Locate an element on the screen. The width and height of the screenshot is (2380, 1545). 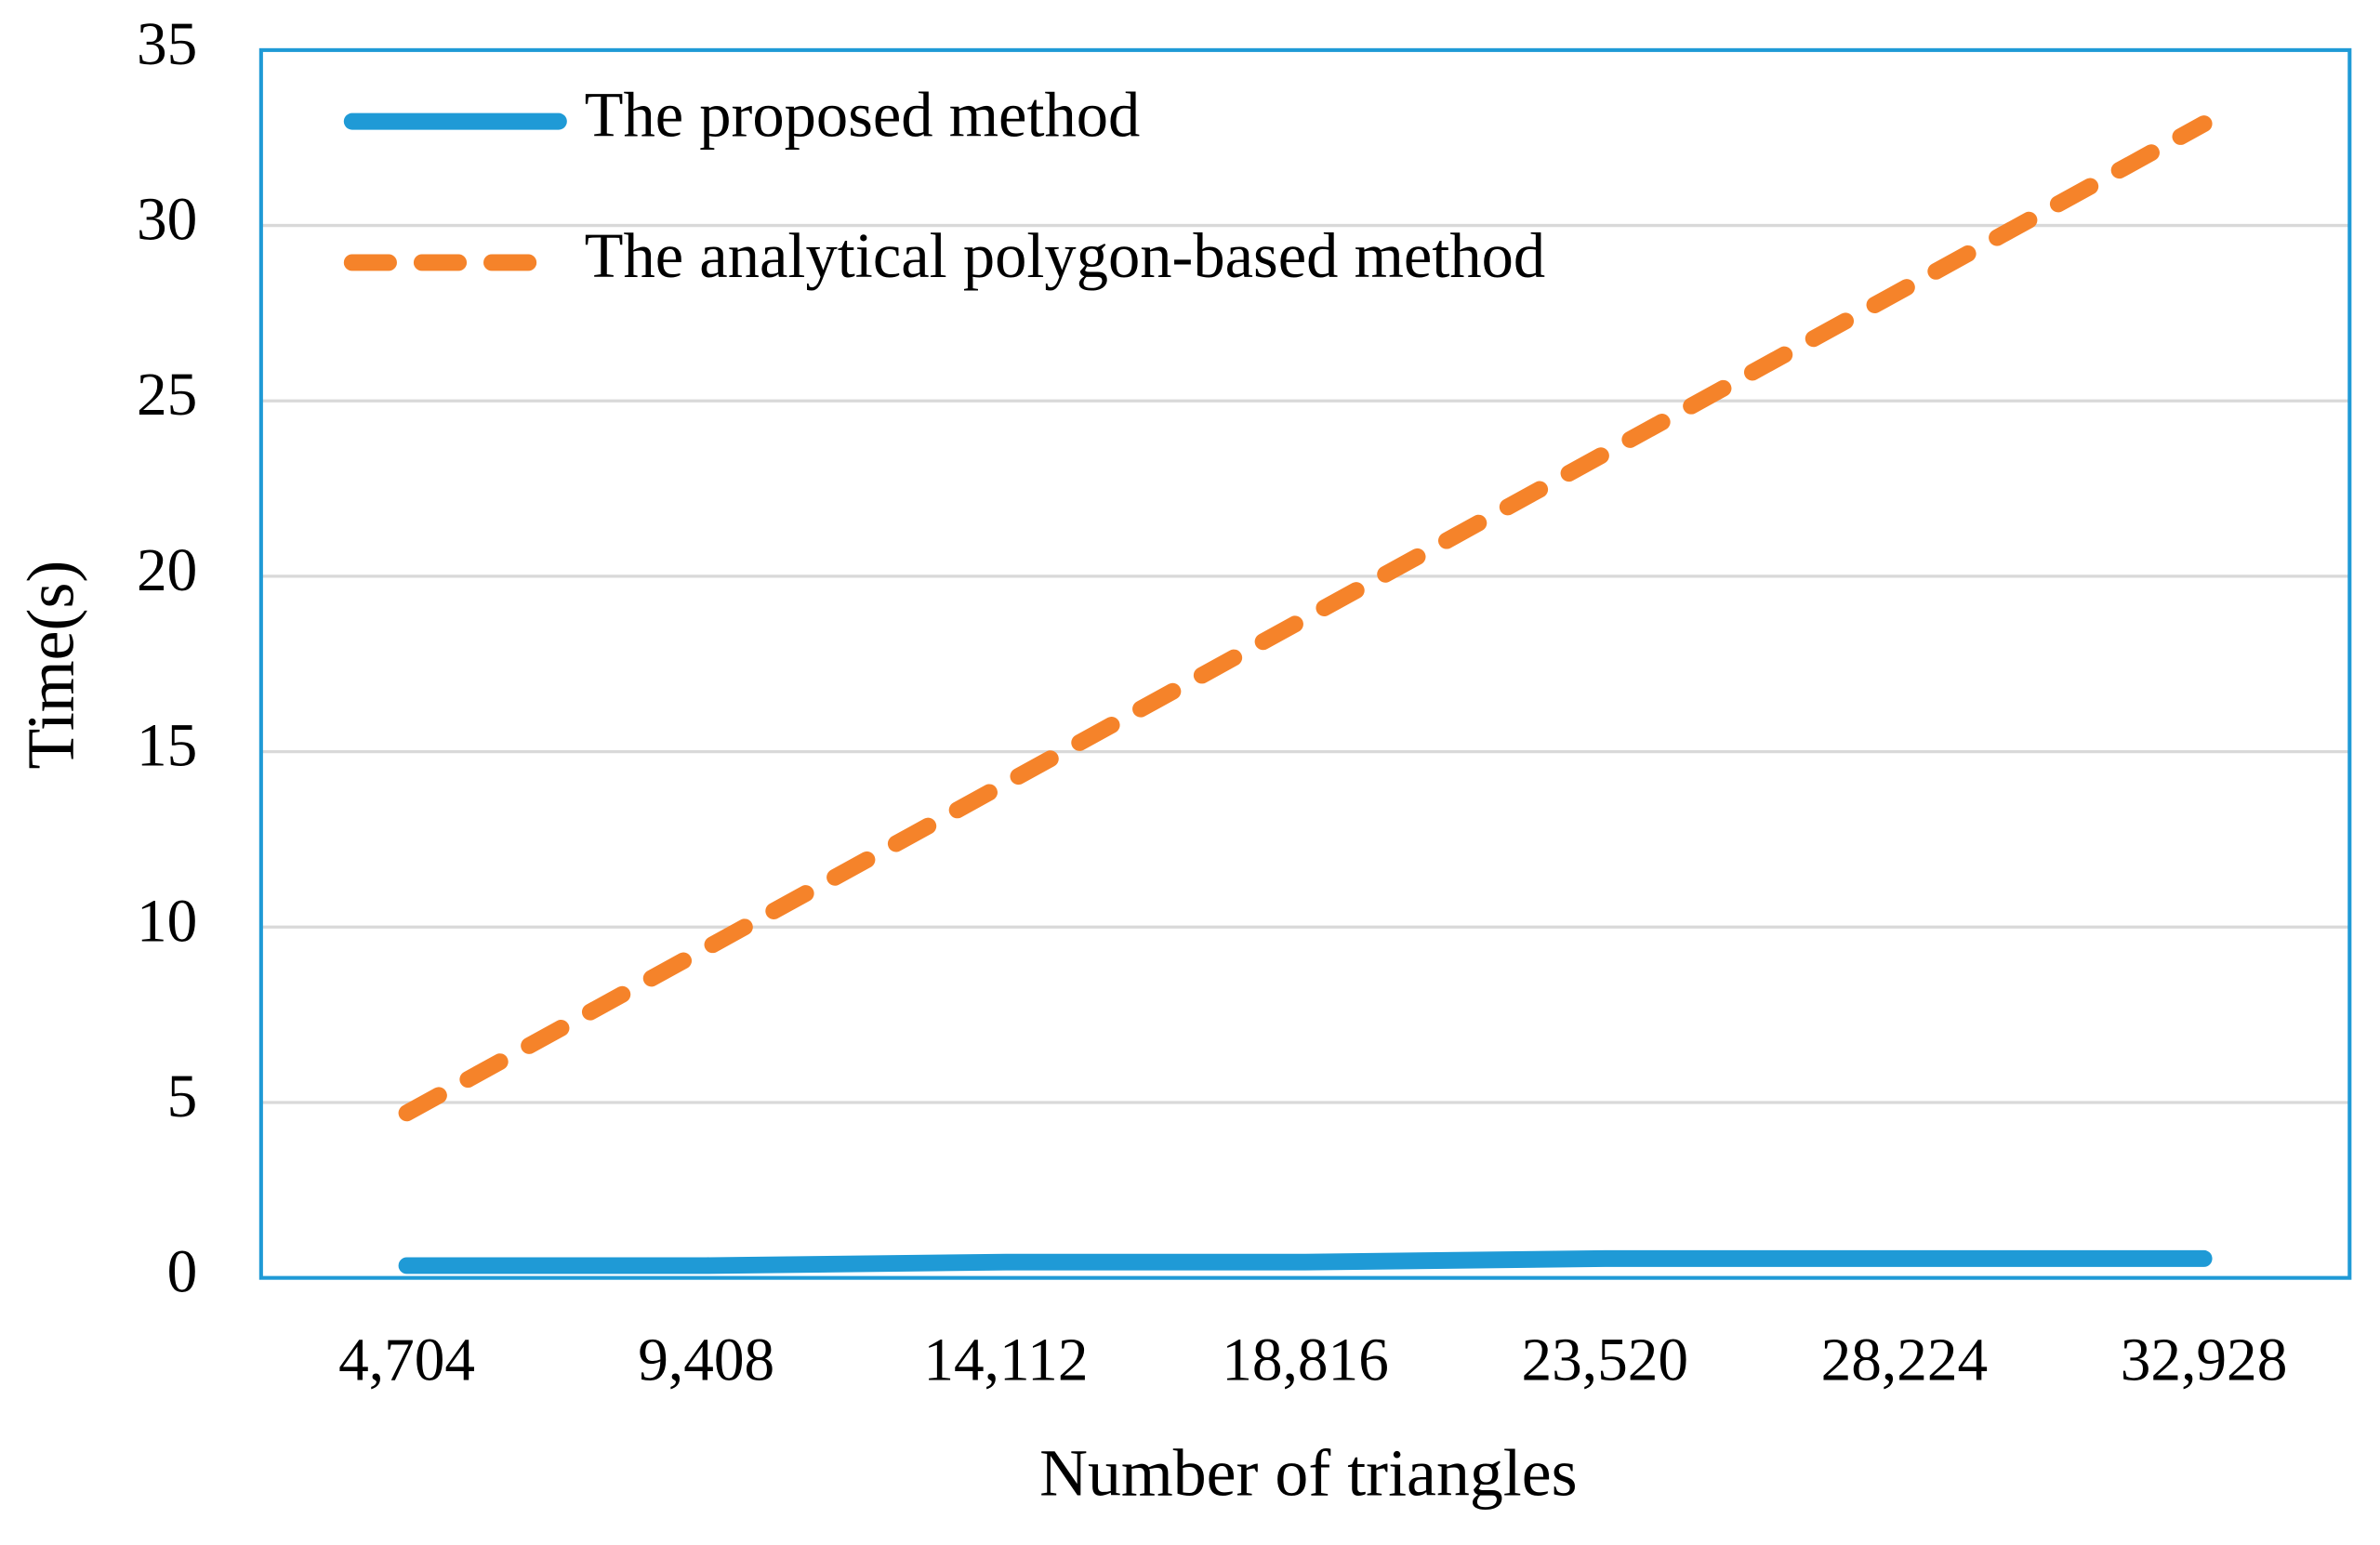
y-tick-label: 30 is located at coordinates (167, 221).